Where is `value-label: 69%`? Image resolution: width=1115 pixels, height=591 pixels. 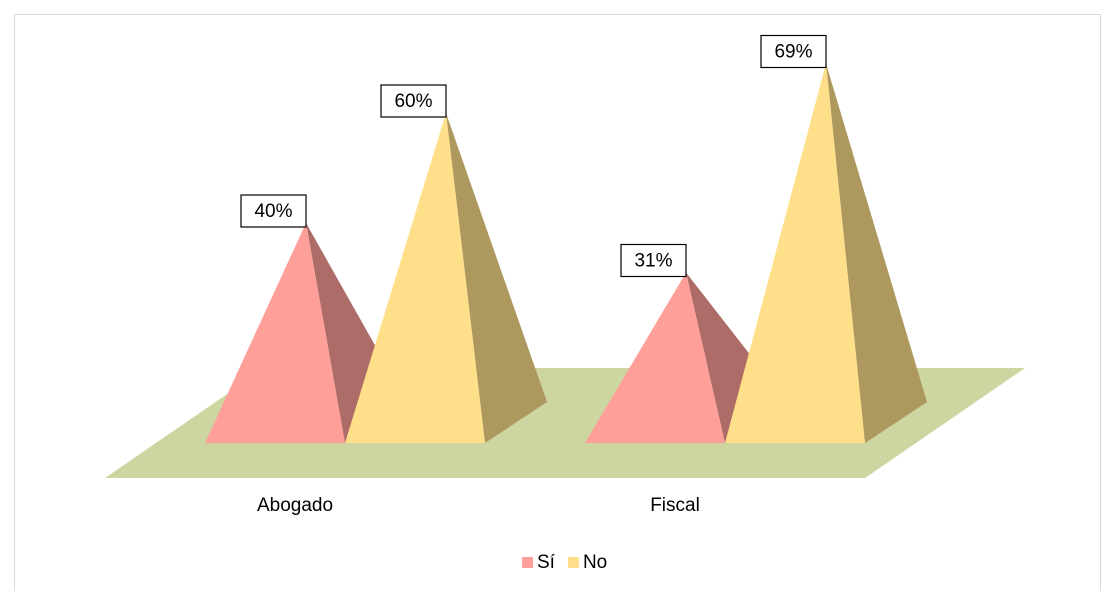 value-label: 69% is located at coordinates (793, 52).